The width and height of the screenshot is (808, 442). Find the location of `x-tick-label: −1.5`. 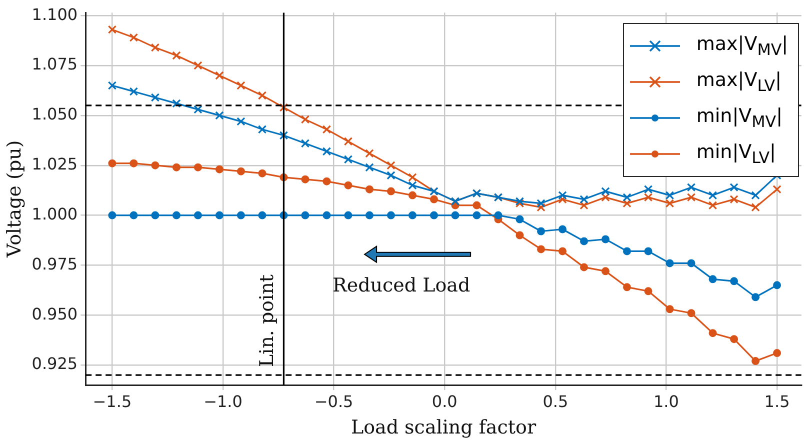

x-tick-label: −1.5 is located at coordinates (112, 401).